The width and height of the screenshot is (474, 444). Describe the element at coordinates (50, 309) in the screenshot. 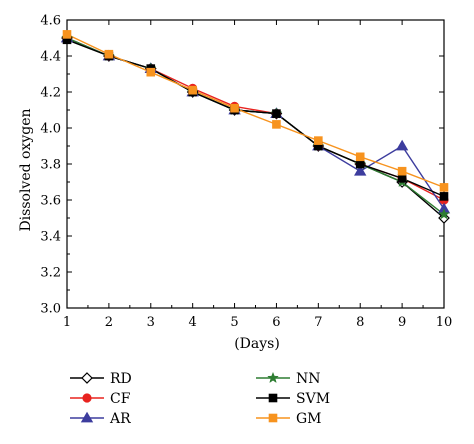

I see `y-tick-label: 3.0` at that location.